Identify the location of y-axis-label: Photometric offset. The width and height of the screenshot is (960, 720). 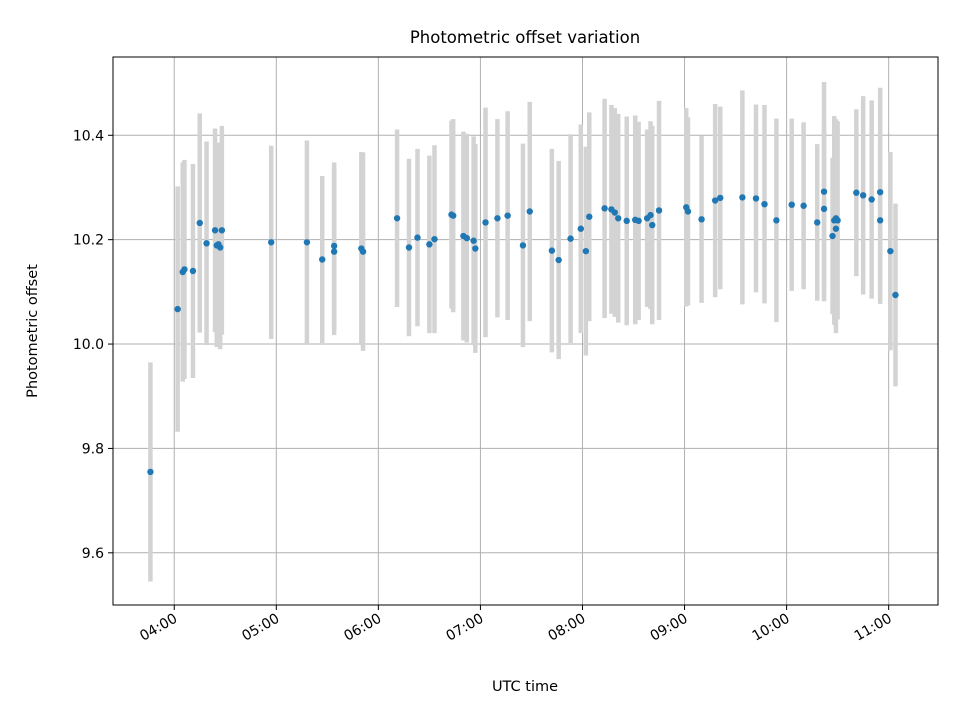
(33, 331).